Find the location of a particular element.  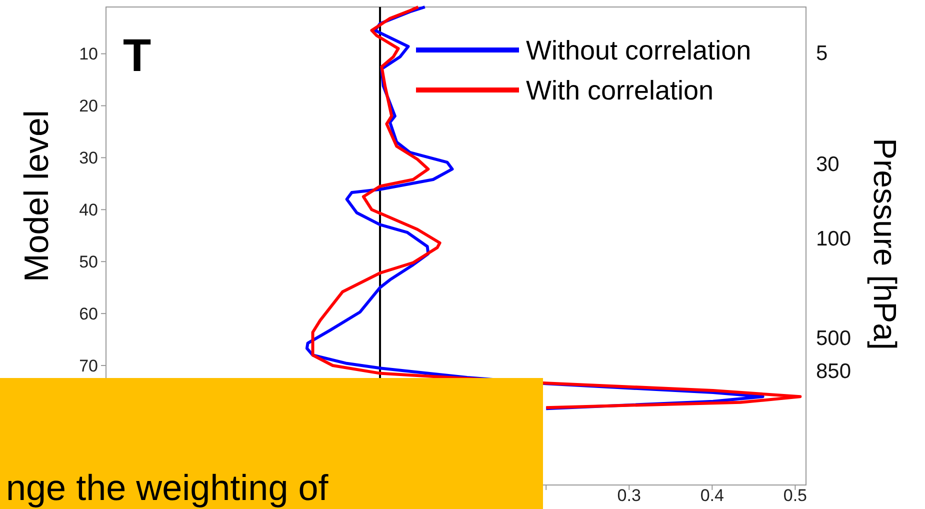

x-tick-label: 0.4 is located at coordinates (712, 495).